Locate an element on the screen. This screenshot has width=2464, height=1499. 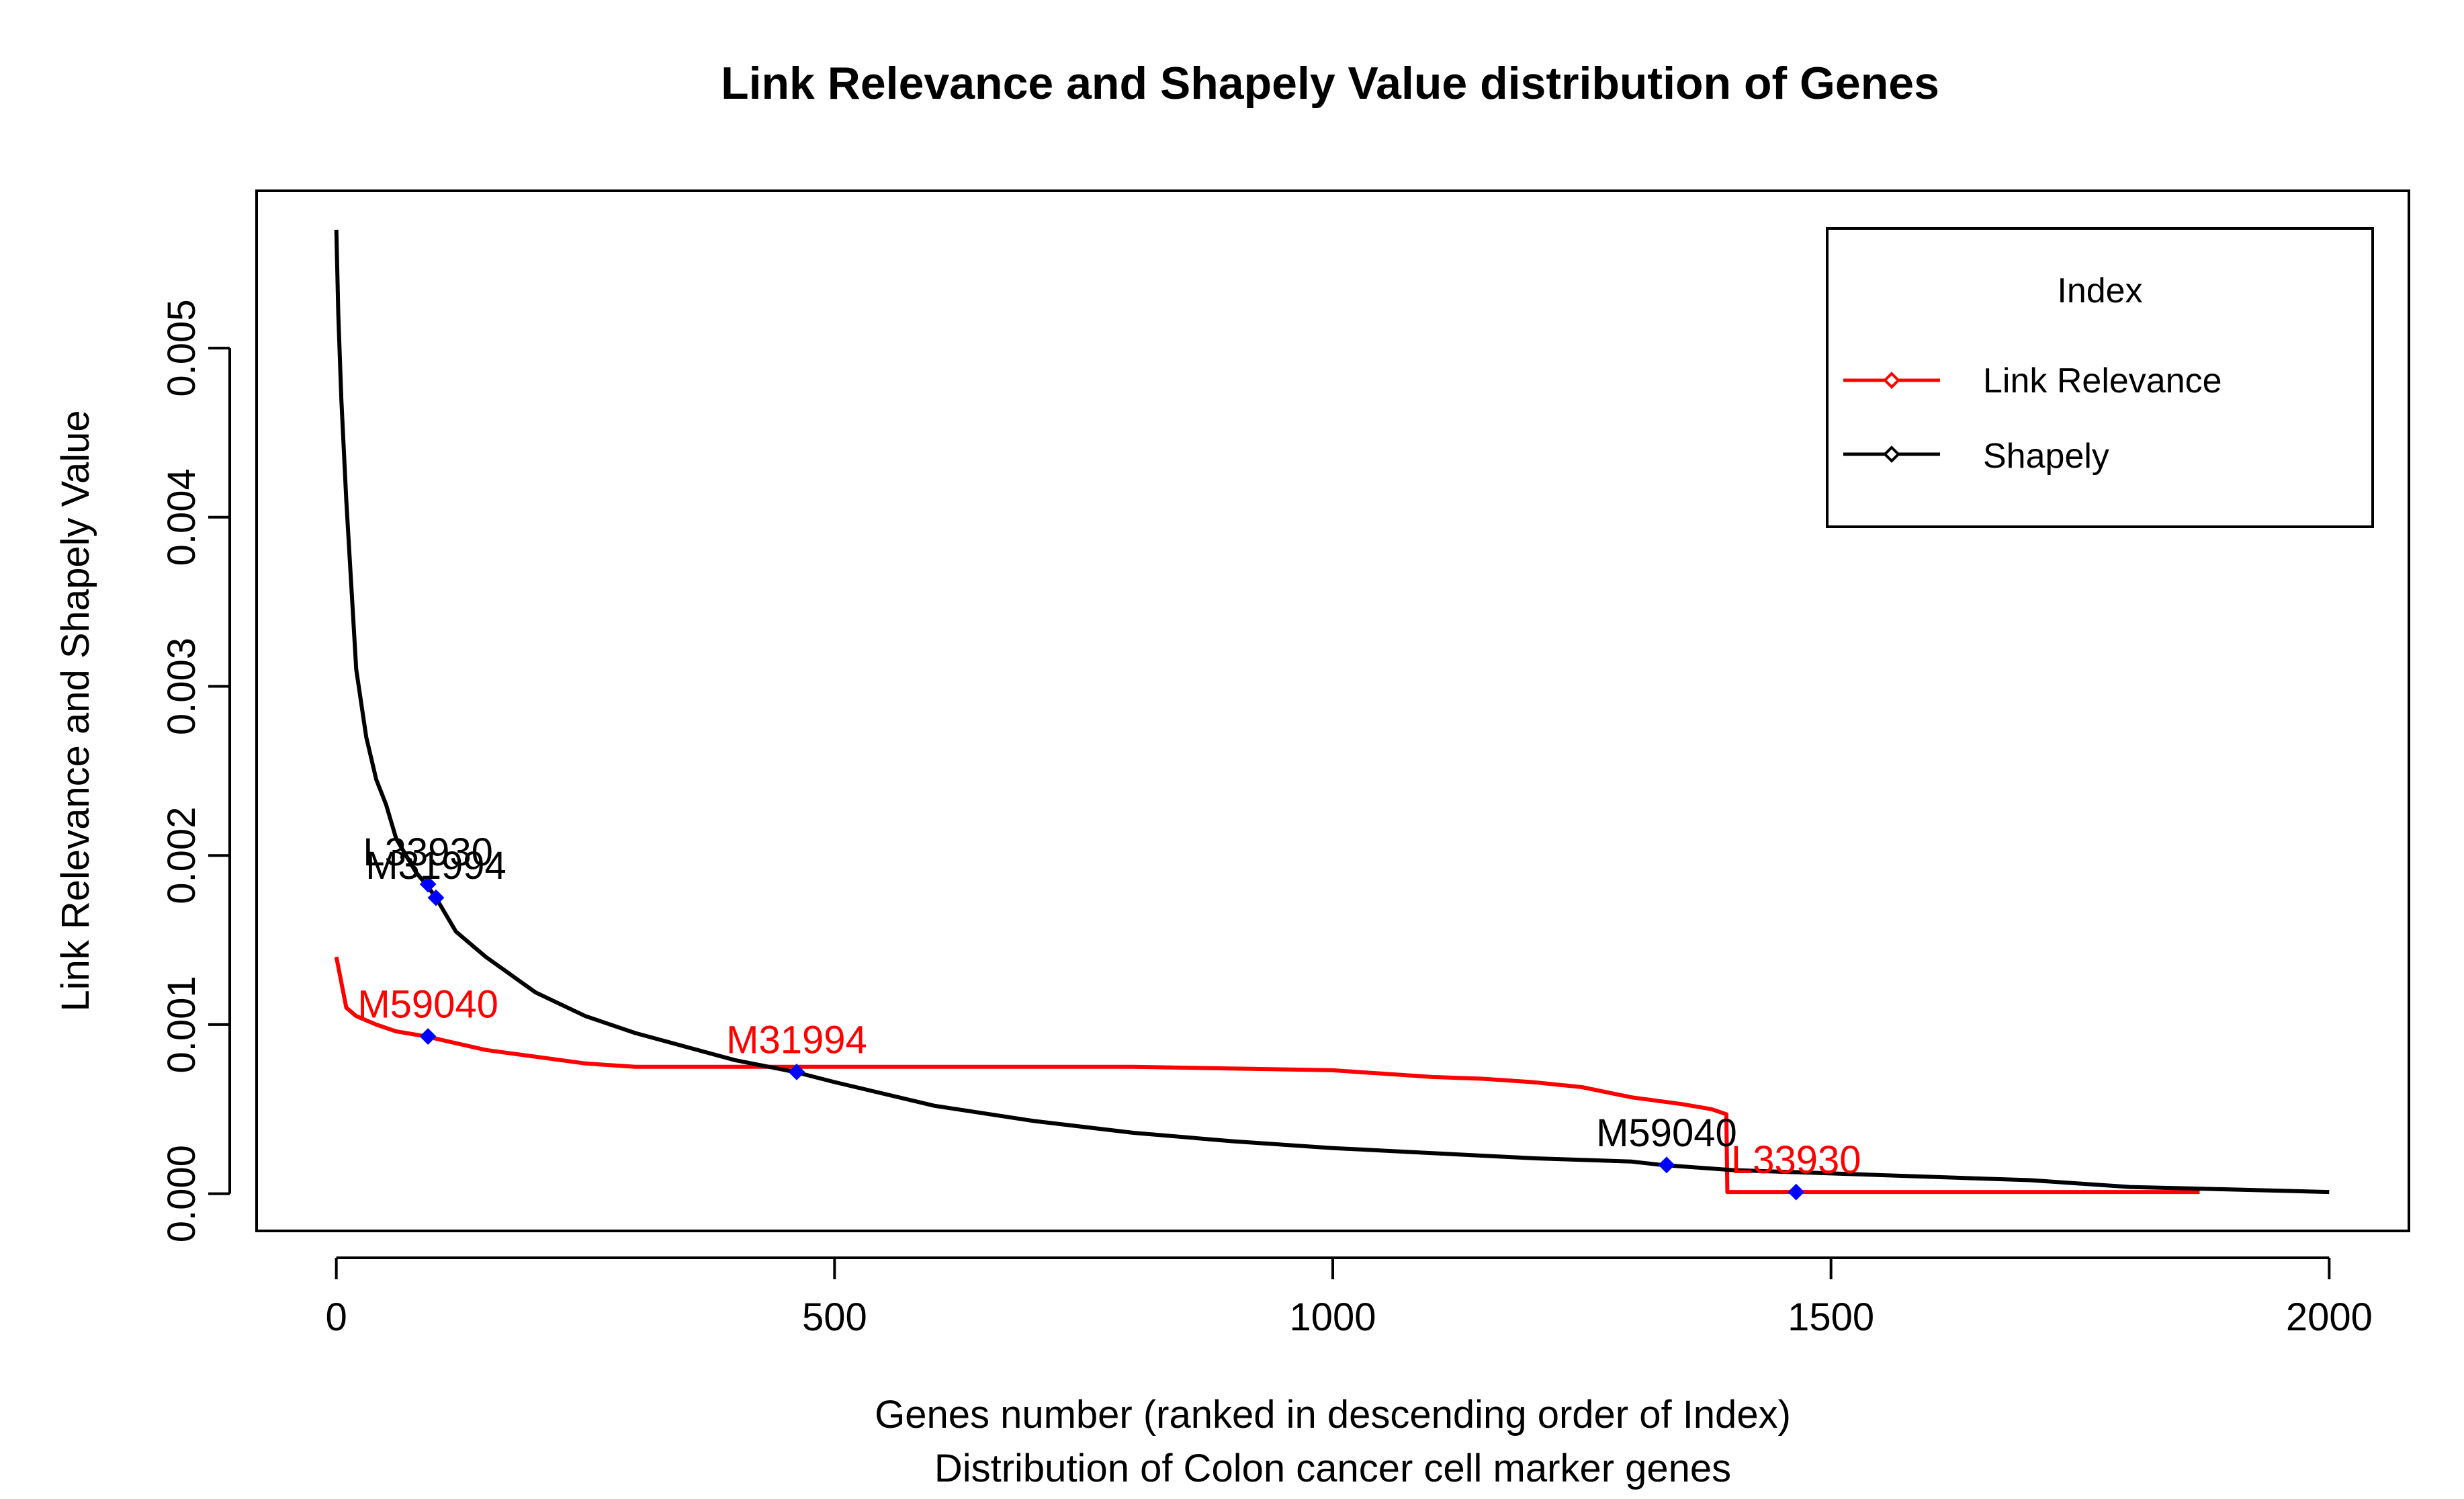
y-tick-label: 0.005 is located at coordinates (182, 348).